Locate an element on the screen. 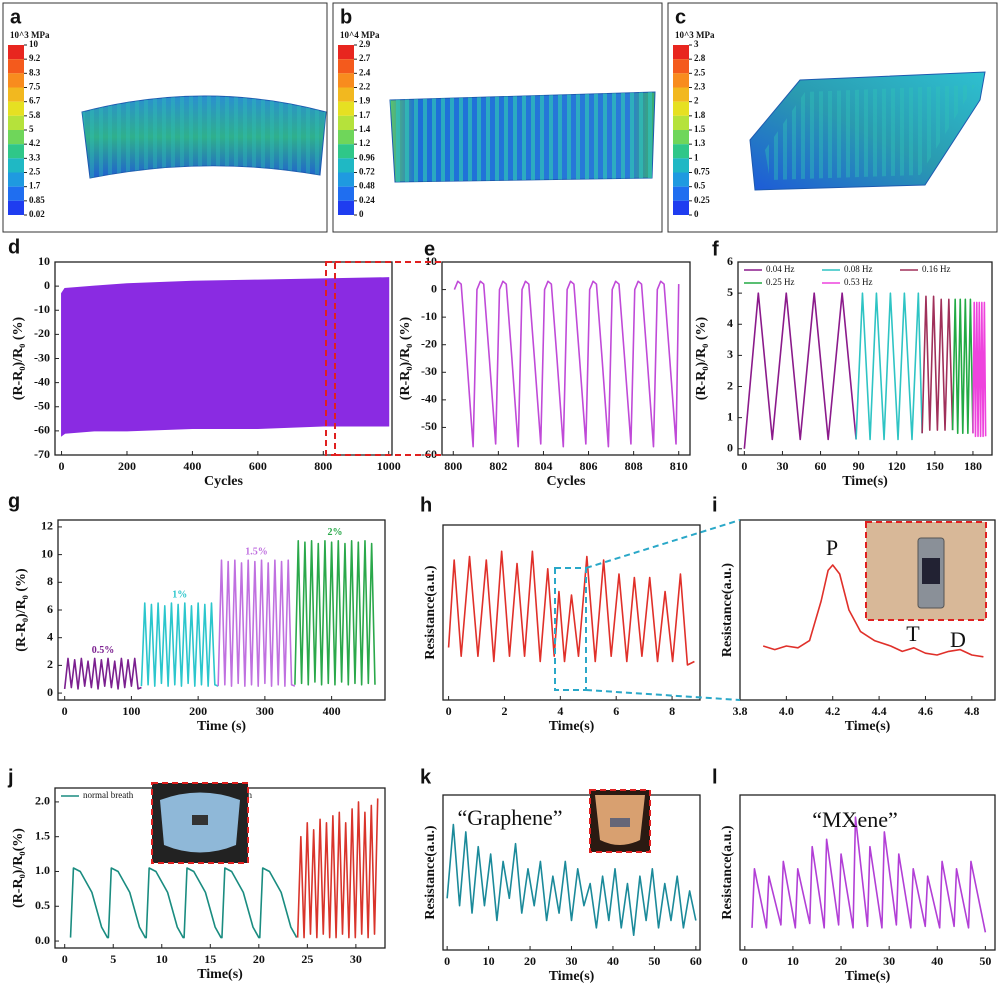 The height and width of the screenshot is (990, 1000). y-tick-label: -30 is located at coordinates (42, 357).